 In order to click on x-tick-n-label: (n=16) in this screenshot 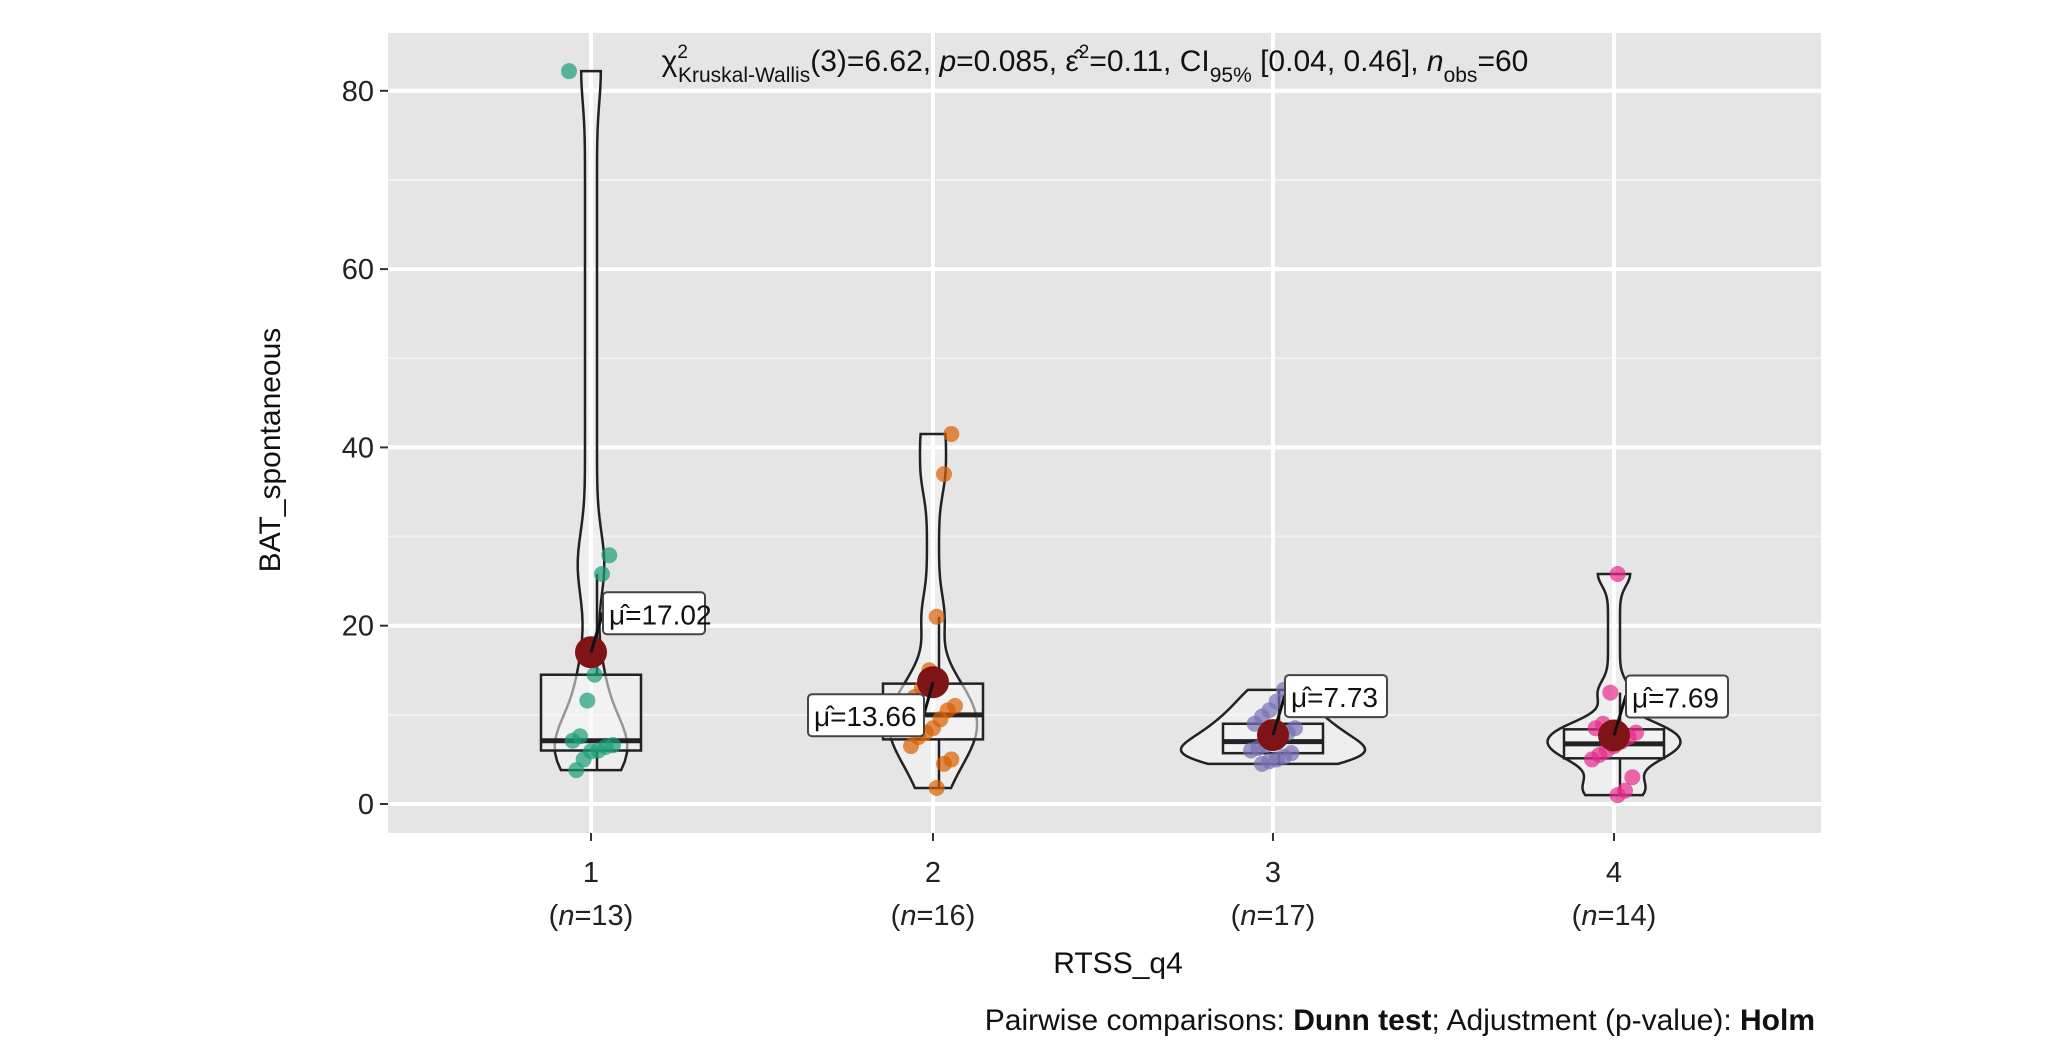, I will do `click(933, 916)`.